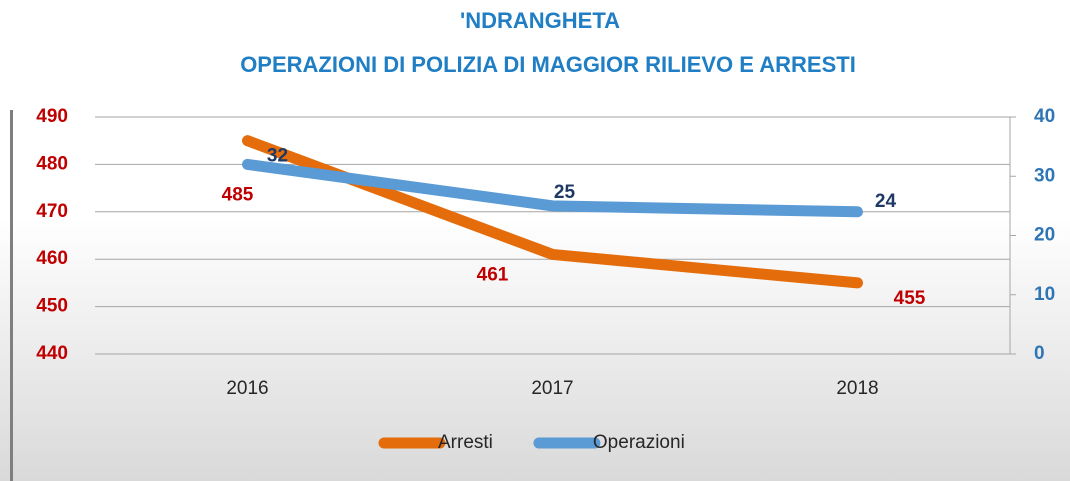 Image resolution: width=1070 pixels, height=481 pixels. Describe the element at coordinates (910, 298) in the screenshot. I see `data-label: 455` at that location.